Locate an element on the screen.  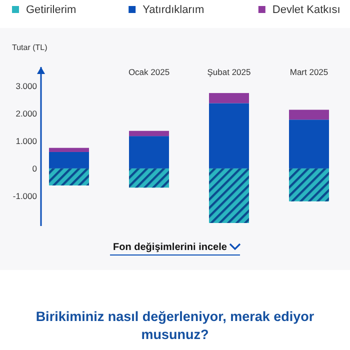
x-tick-label: Mart 2025 is located at coordinates (309, 72).